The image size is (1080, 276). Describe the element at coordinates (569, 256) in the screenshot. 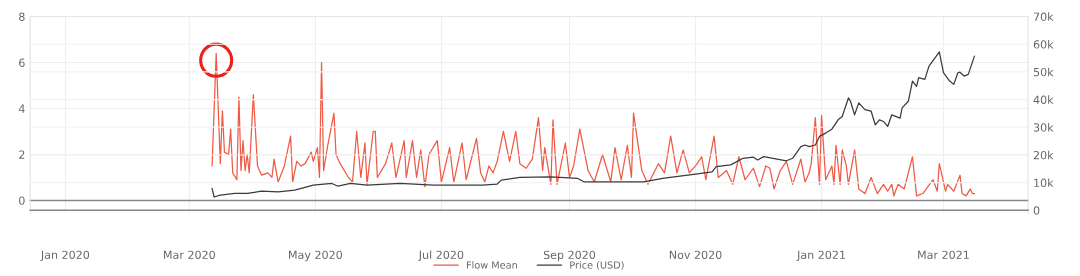

I see `x-tick-label: Sep 2020` at that location.